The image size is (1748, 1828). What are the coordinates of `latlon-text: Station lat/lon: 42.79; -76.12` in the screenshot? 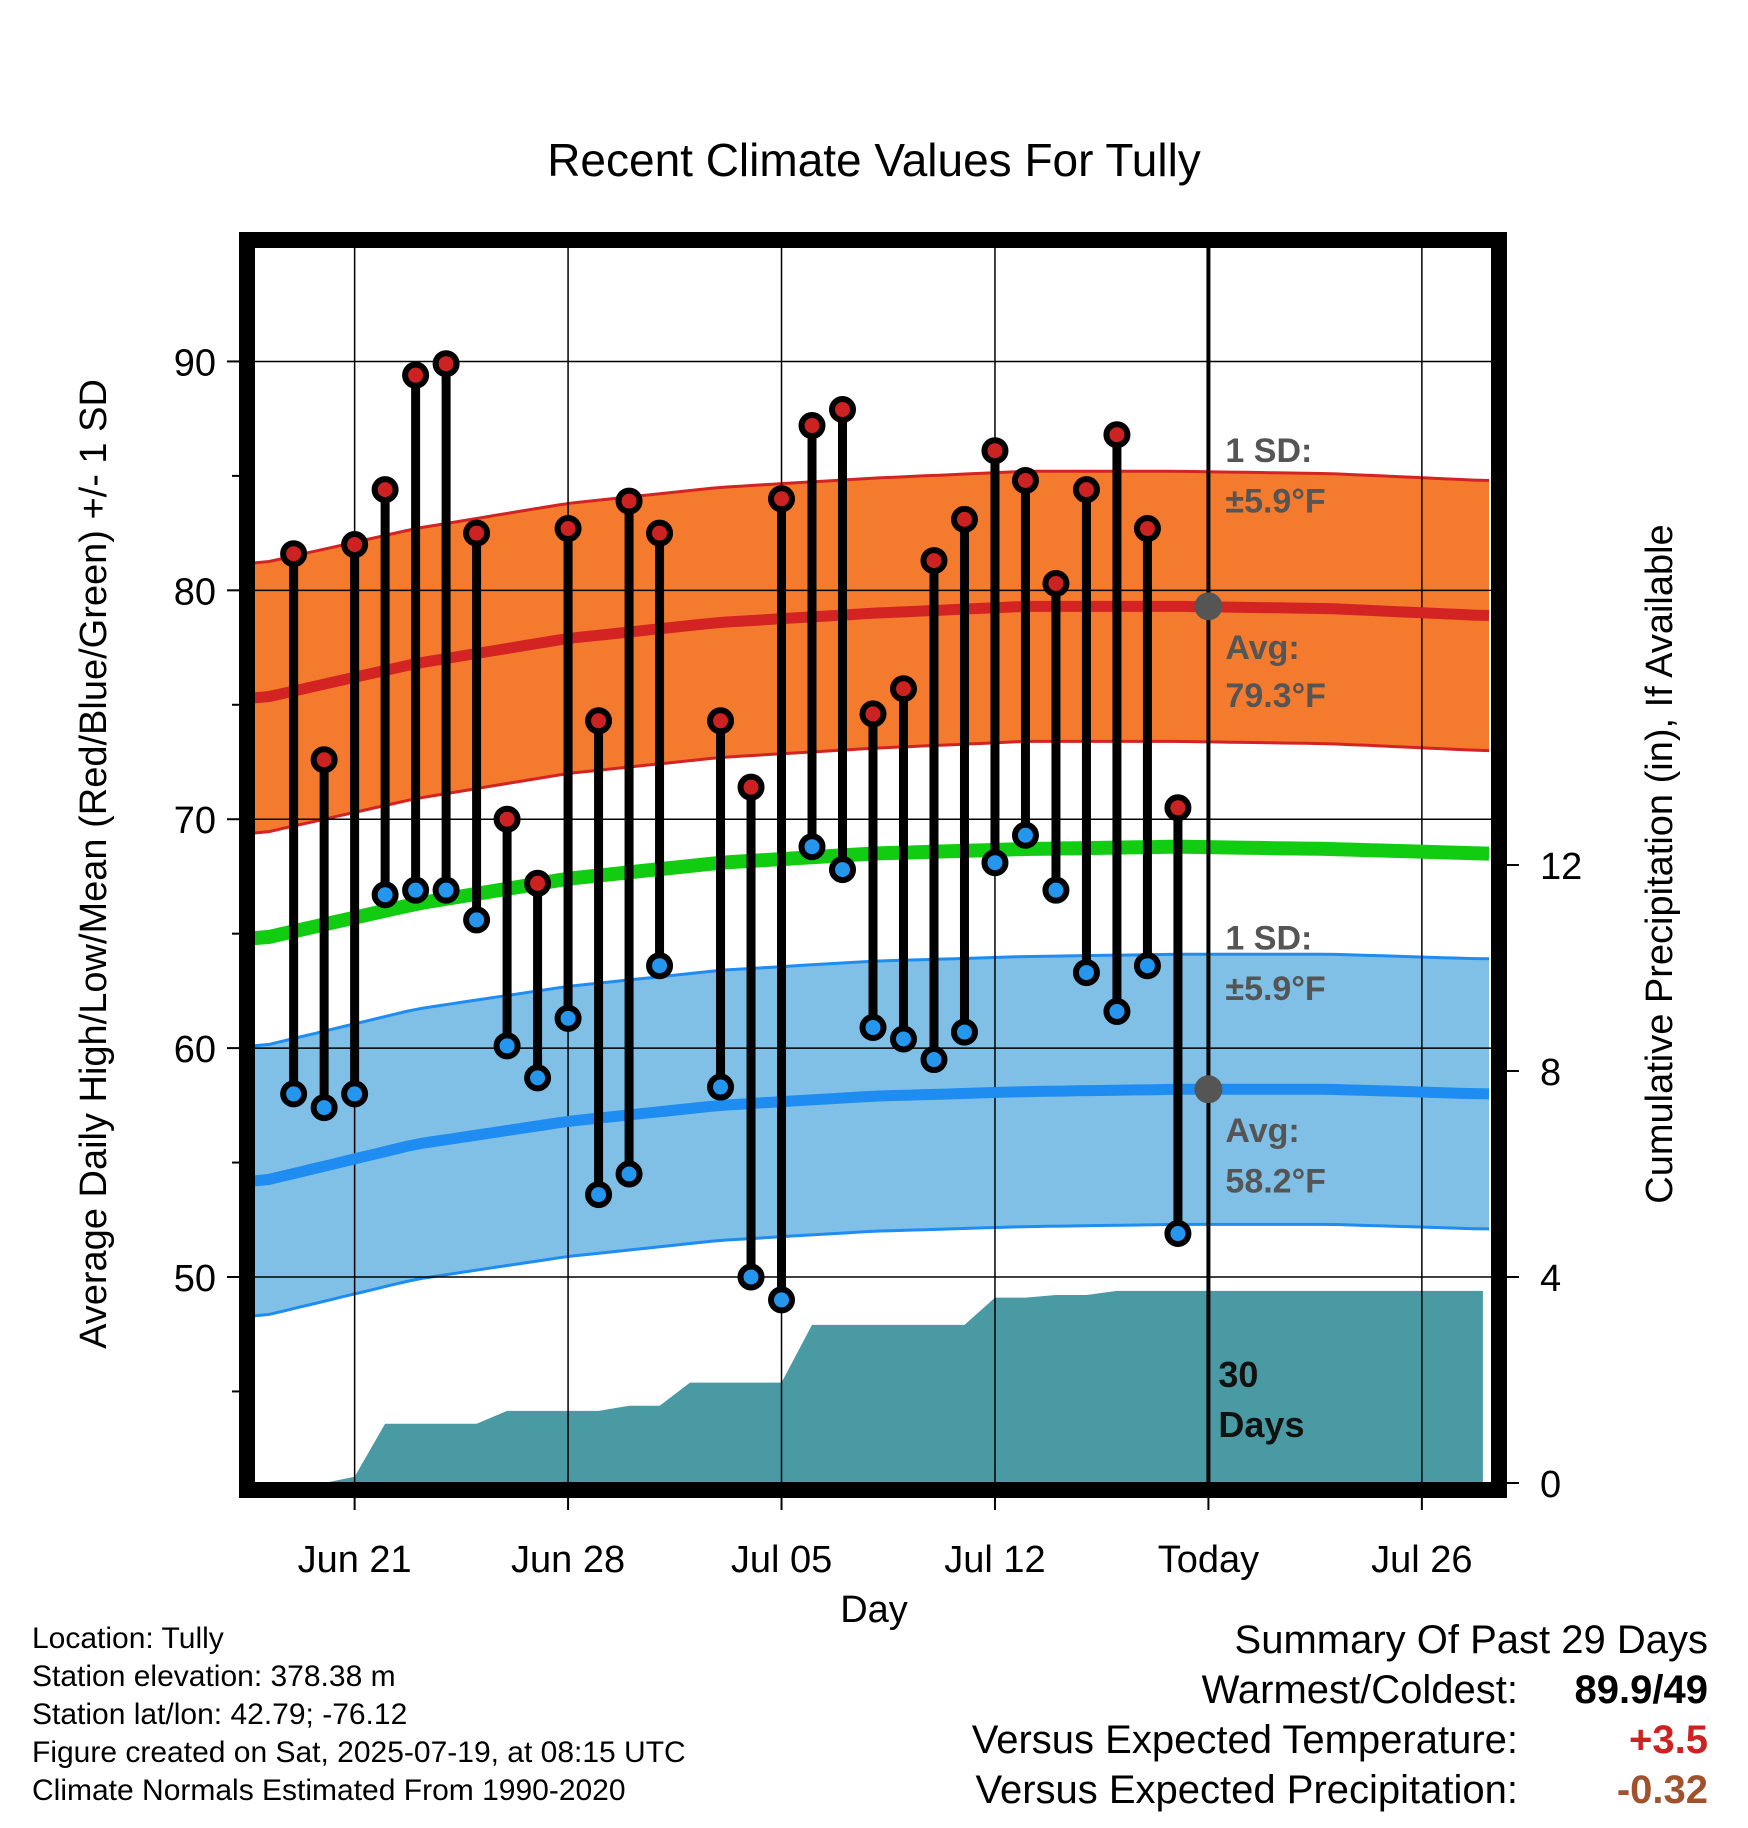 It's located at (220, 1714).